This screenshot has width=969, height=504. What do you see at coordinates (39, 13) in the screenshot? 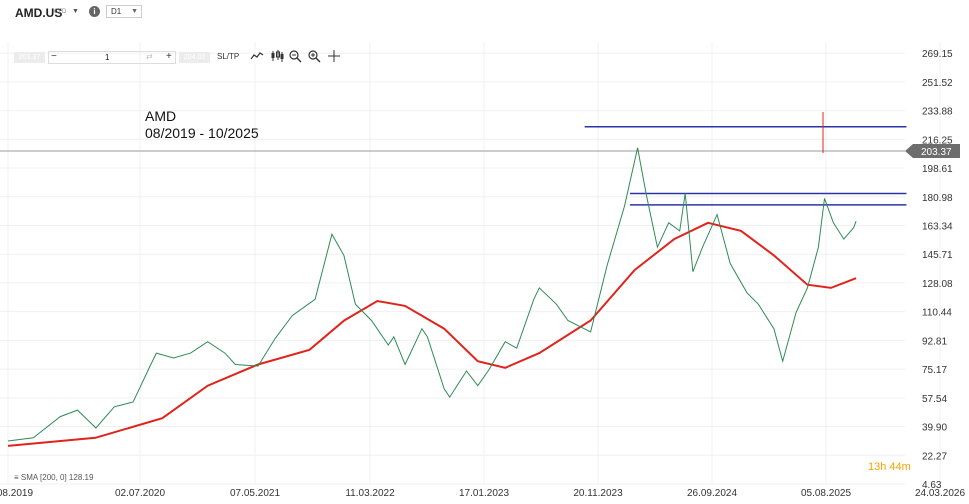
I see `symbol-name: AMD.US` at bounding box center [39, 13].